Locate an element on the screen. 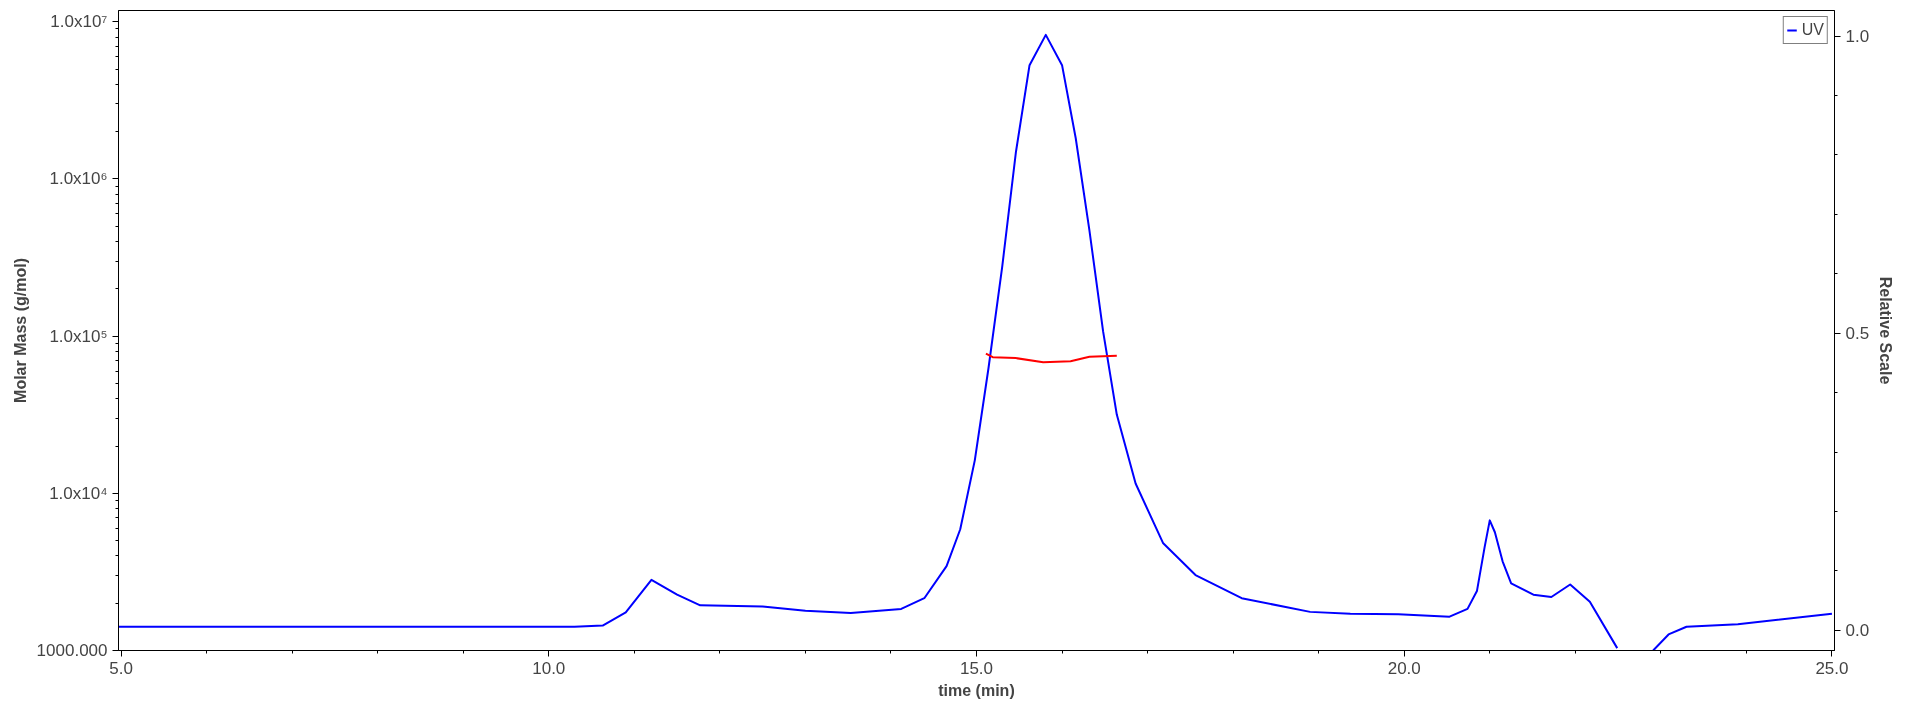 This screenshot has height=720, width=1920. x-tick-label: 25.0 is located at coordinates (1832, 668).